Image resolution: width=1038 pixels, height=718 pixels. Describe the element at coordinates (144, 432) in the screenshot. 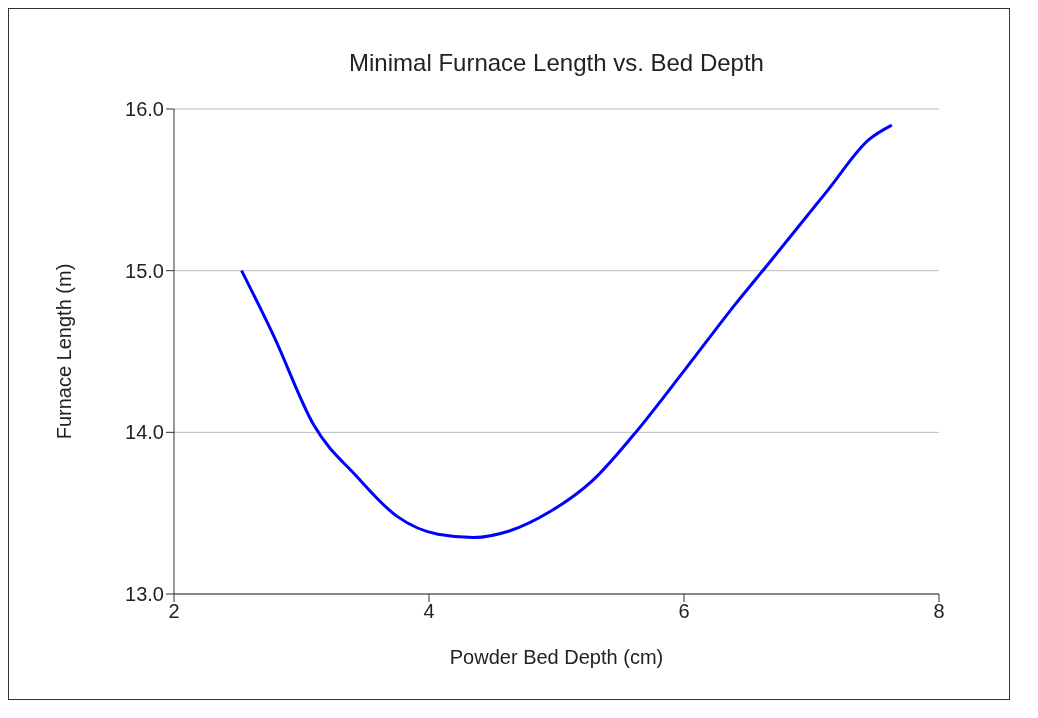

I see `y-tick-label: 14.0` at that location.